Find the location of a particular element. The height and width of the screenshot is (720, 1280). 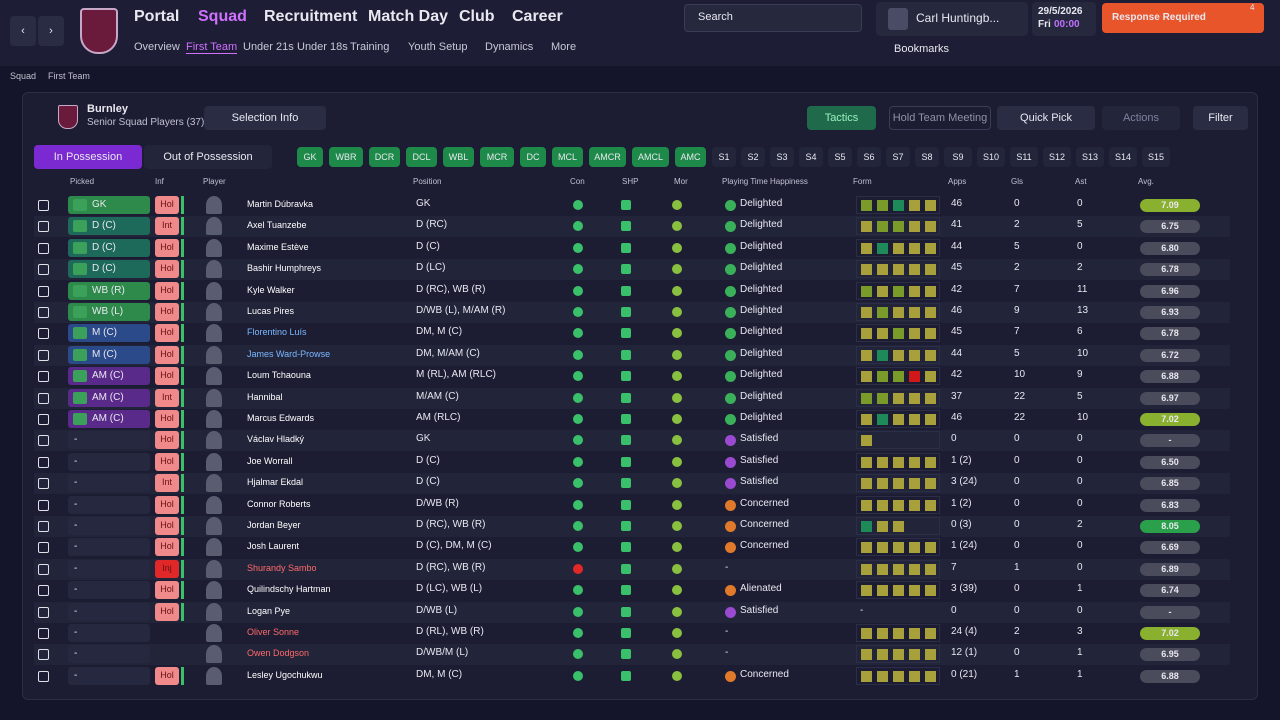

possession-tab: In Possession is located at coordinates (88, 157).